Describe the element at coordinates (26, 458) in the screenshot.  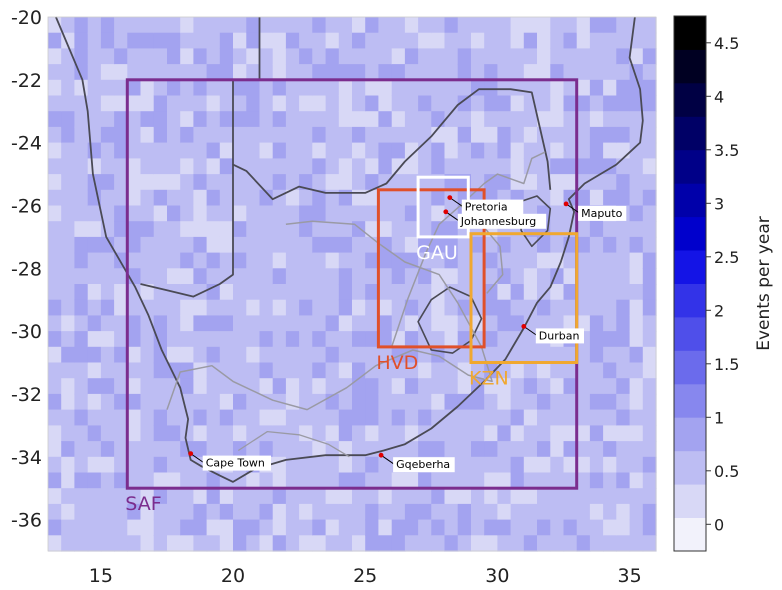
I see `y-tick-label-34: -34` at that location.